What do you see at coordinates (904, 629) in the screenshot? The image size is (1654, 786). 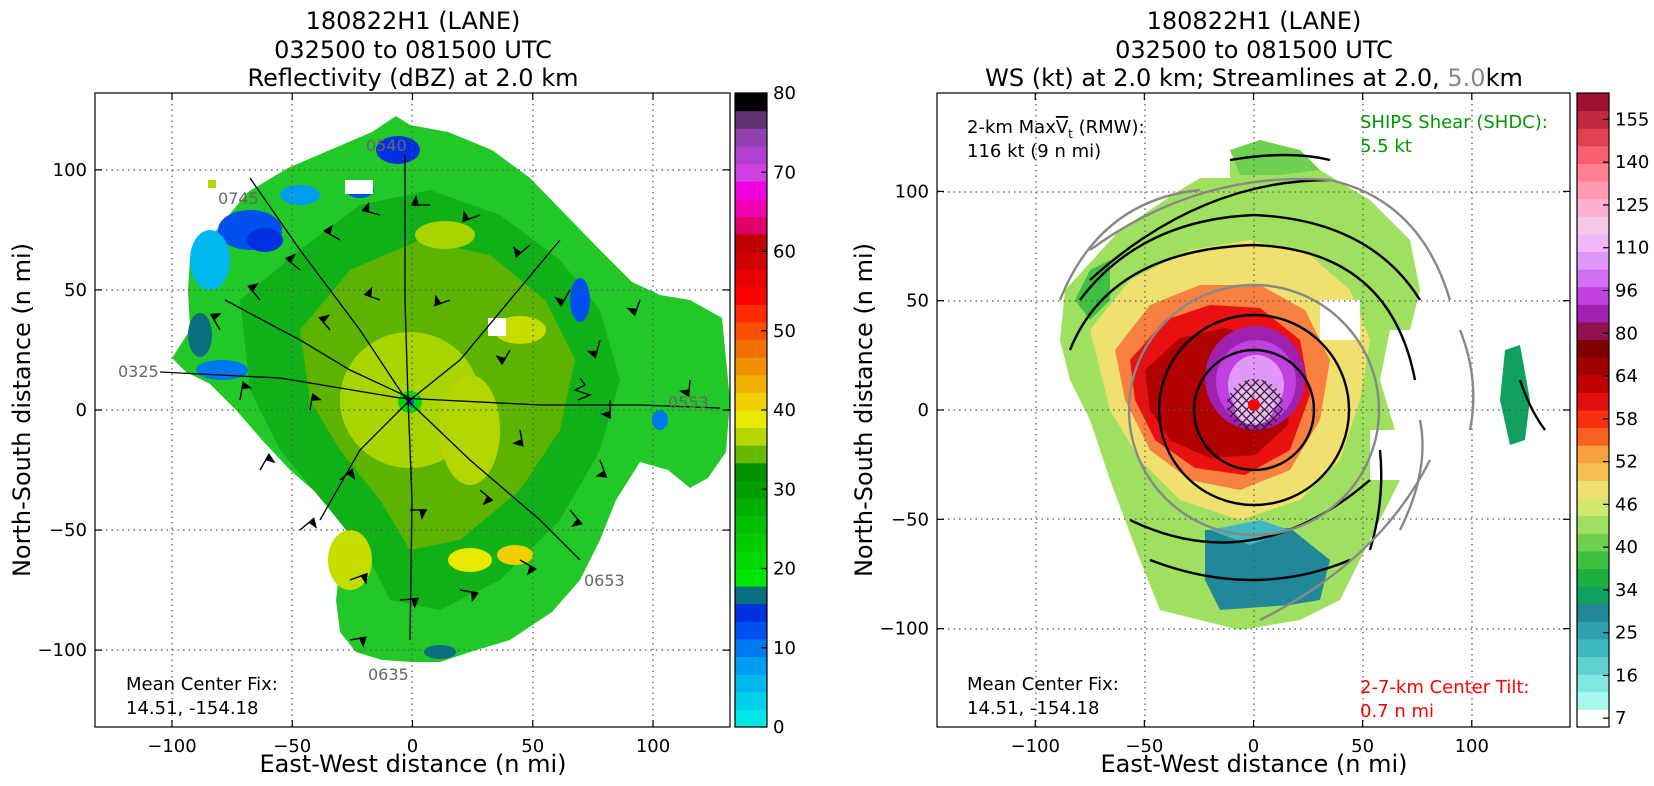 I see `wind-speed-y-tick-label: −100` at bounding box center [904, 629].